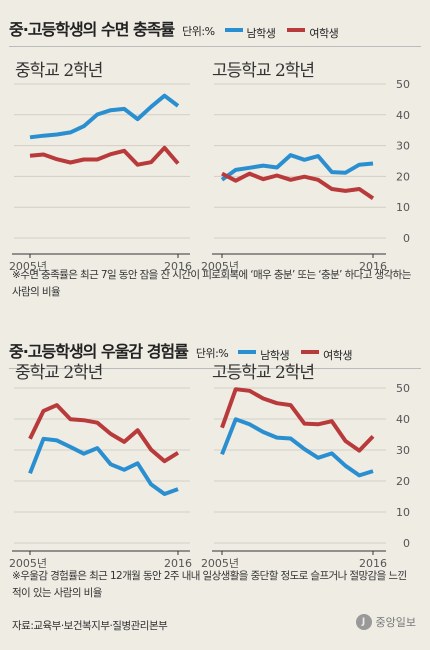  Describe the element at coordinates (92, 29) in the screenshot. I see `section-title: 중·고등학생의 수면 충족률` at that location.